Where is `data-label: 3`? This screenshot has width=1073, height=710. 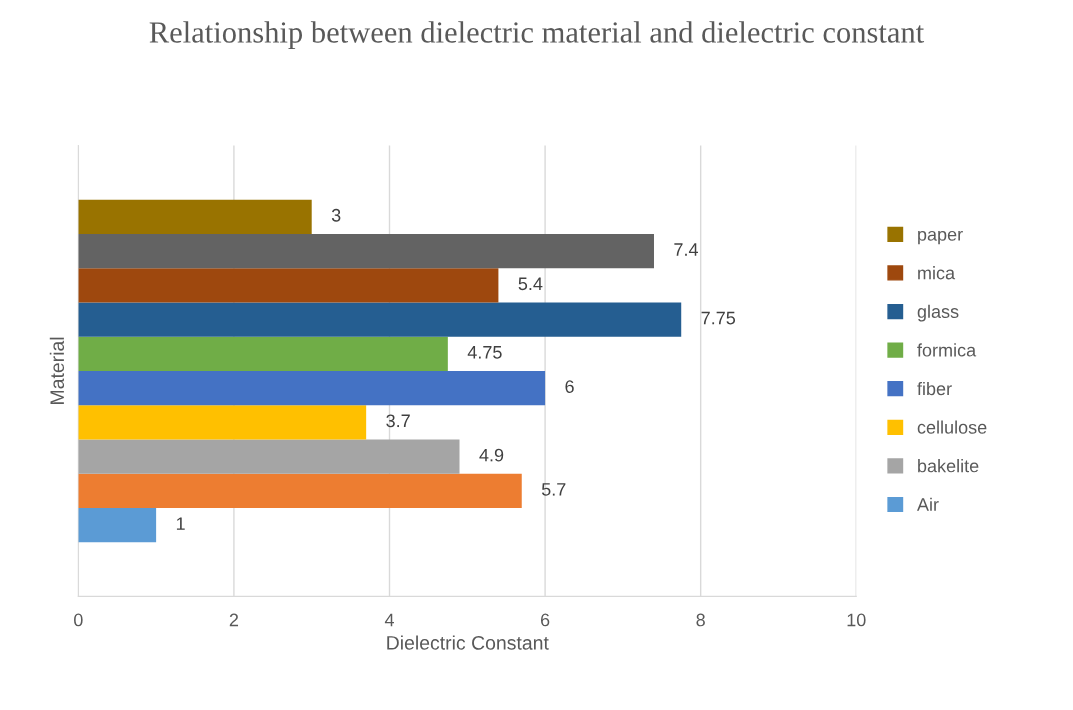
data-label: 3 is located at coordinates (336, 215).